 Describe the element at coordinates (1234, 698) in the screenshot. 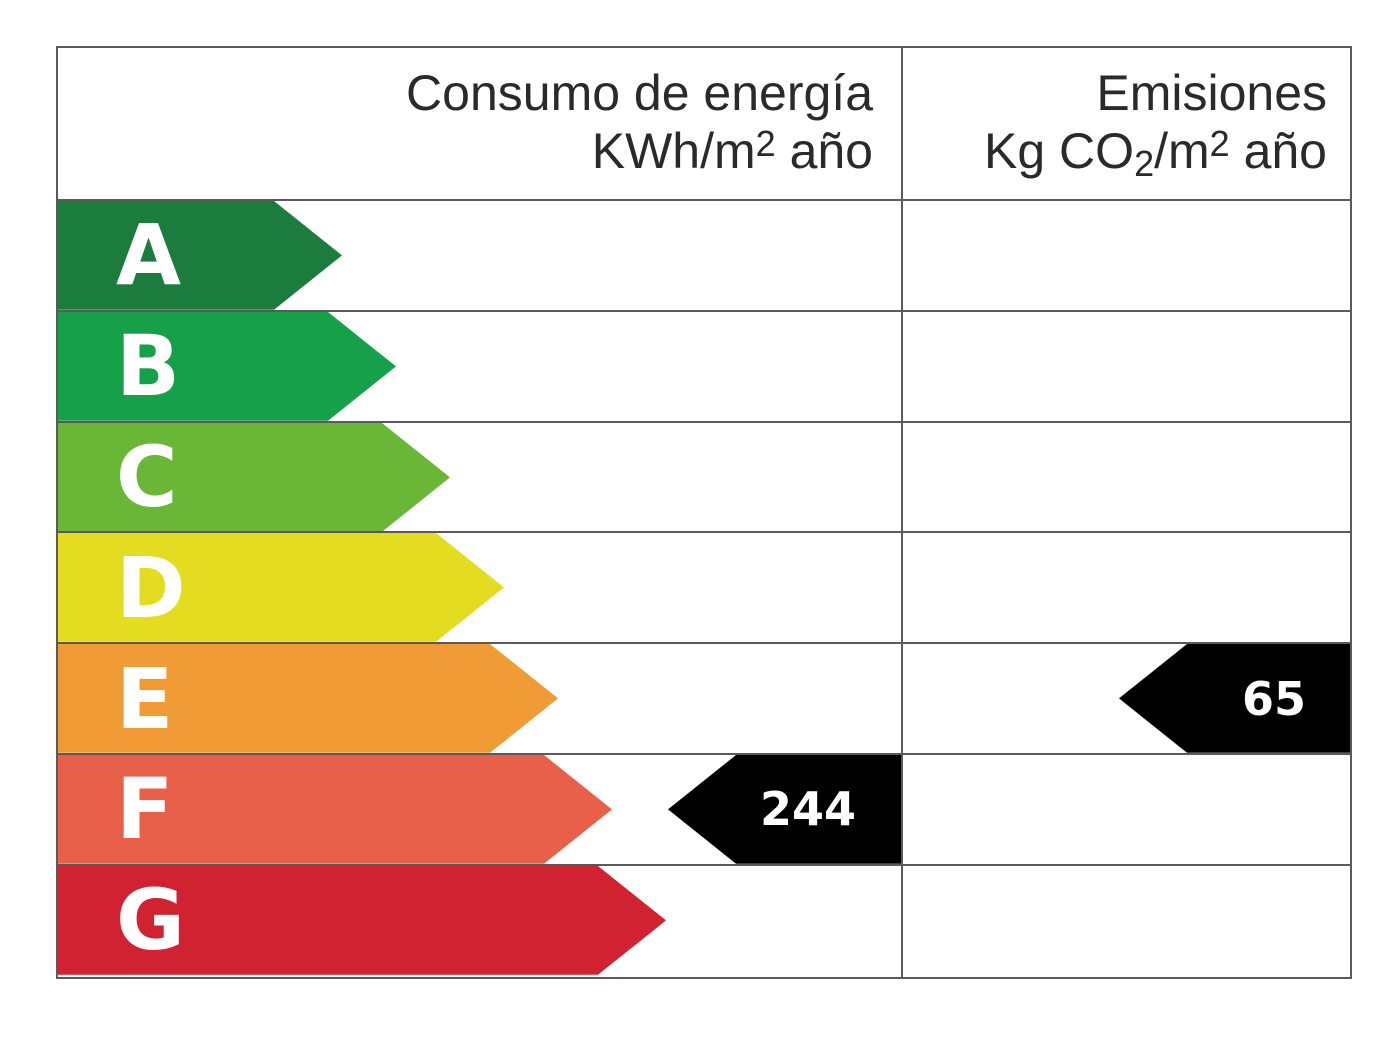

I see `emissions-marker: 65` at that location.